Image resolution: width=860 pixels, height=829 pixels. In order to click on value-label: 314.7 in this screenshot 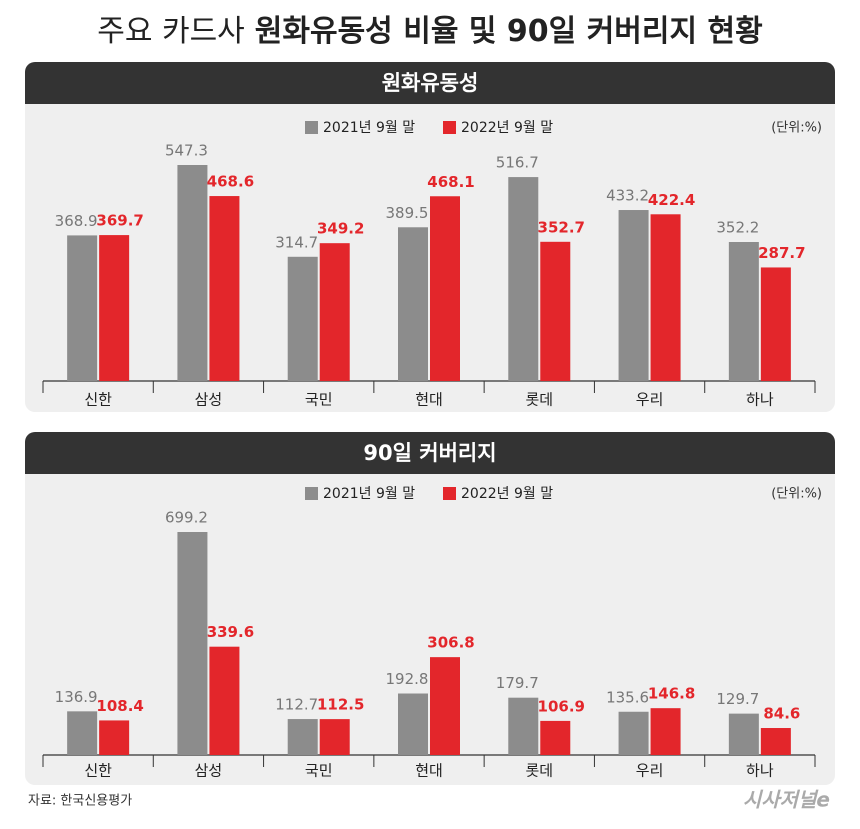, I will do `click(296, 242)`.